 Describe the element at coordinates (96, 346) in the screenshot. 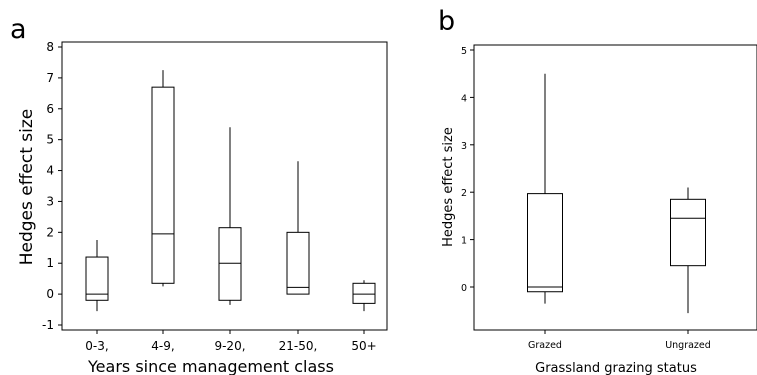

I see `panel-a-x-tick-label: 0-3,` at that location.